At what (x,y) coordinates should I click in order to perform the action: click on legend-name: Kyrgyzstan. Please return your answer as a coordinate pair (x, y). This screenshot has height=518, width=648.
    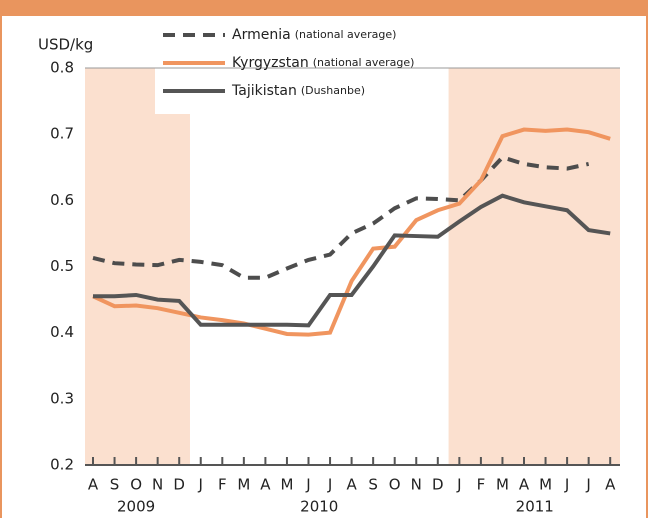
    Looking at the image, I should click on (270, 63).